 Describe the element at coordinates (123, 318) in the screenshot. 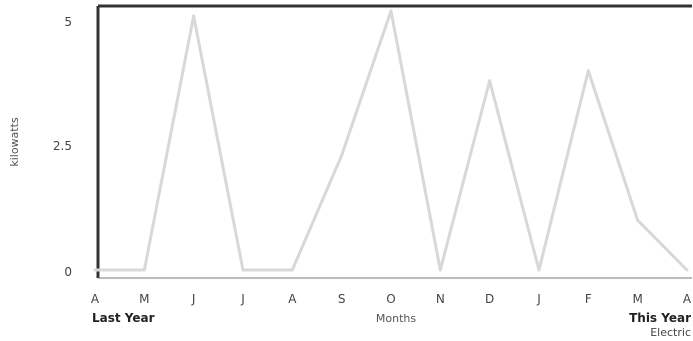

I see `period-start-label: Last Year` at that location.